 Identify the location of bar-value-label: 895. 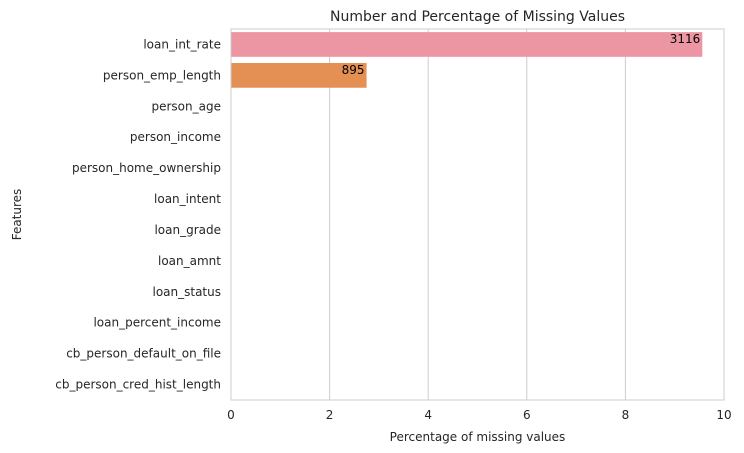
(353, 70).